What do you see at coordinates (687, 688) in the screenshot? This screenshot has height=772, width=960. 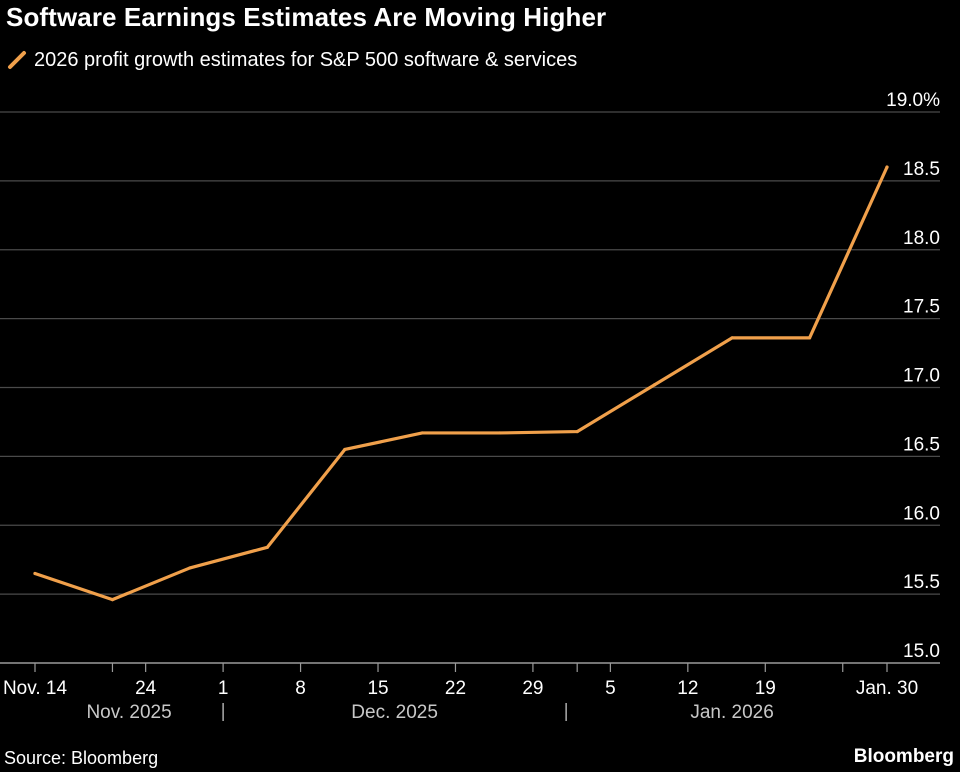 I see `x-tick-label: 12` at bounding box center [687, 688].